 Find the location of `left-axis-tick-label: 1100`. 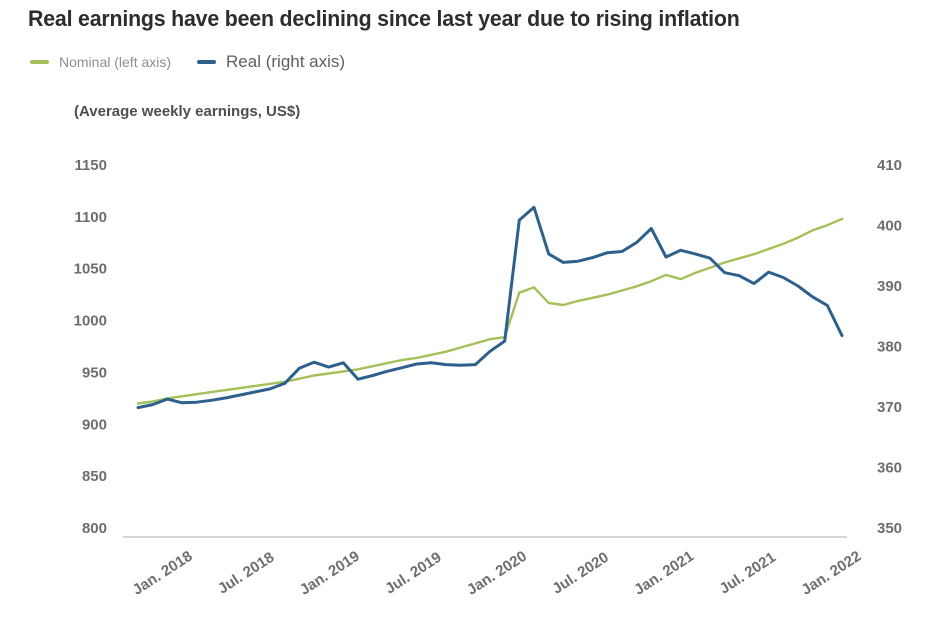

left-axis-tick-label: 1100 is located at coordinates (90, 217).